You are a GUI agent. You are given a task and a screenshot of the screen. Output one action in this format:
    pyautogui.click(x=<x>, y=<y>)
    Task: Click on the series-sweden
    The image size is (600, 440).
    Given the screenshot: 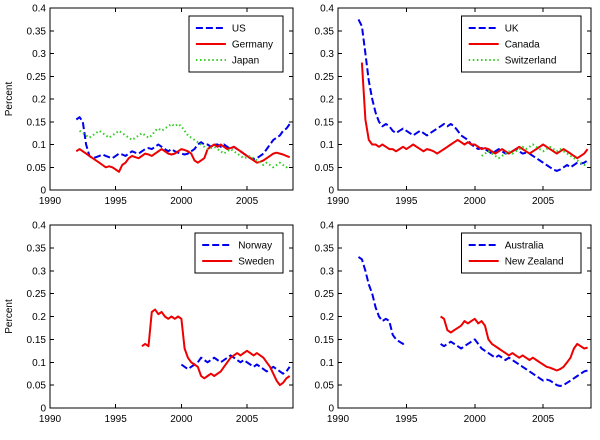 What is the action you would take?
    pyautogui.click(x=216, y=347)
    